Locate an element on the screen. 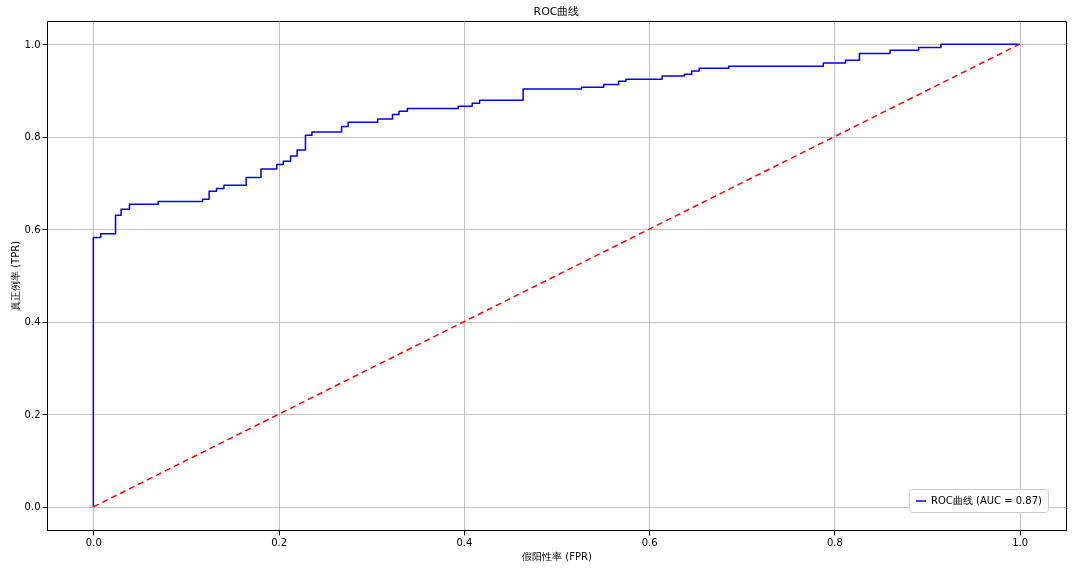 The height and width of the screenshot is (569, 1080). x-tick-label: 0.4 is located at coordinates (464, 542).